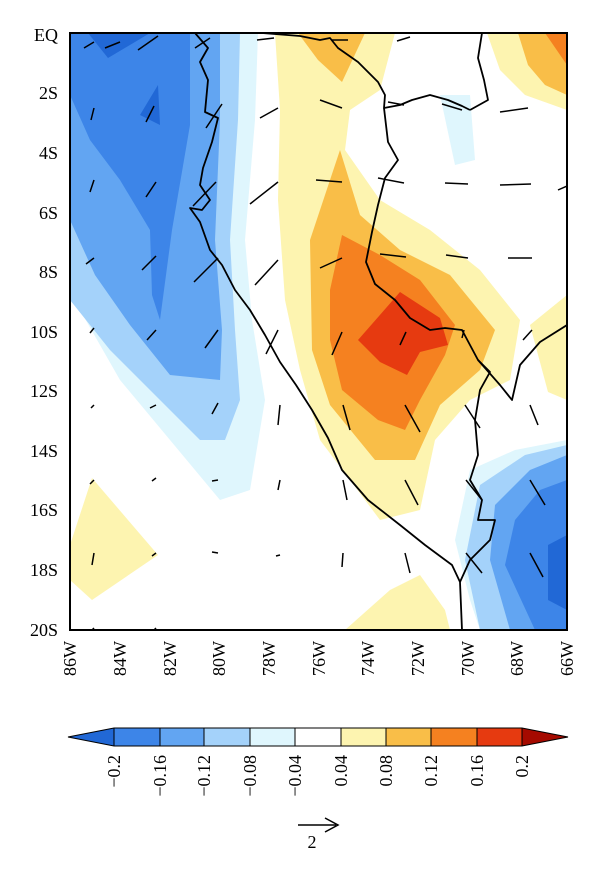  What do you see at coordinates (557, 572) in the screenshot?
I see `contour-blue-020-se` at bounding box center [557, 572].